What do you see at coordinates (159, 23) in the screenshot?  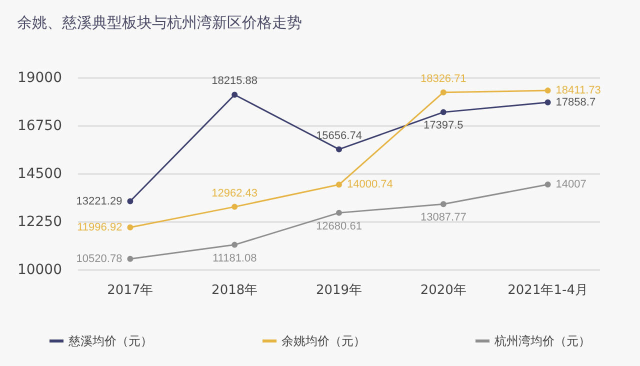 I see `chart-title: 余姚、慈溪典型板块与杭州湾新区价格走势` at bounding box center [159, 23].